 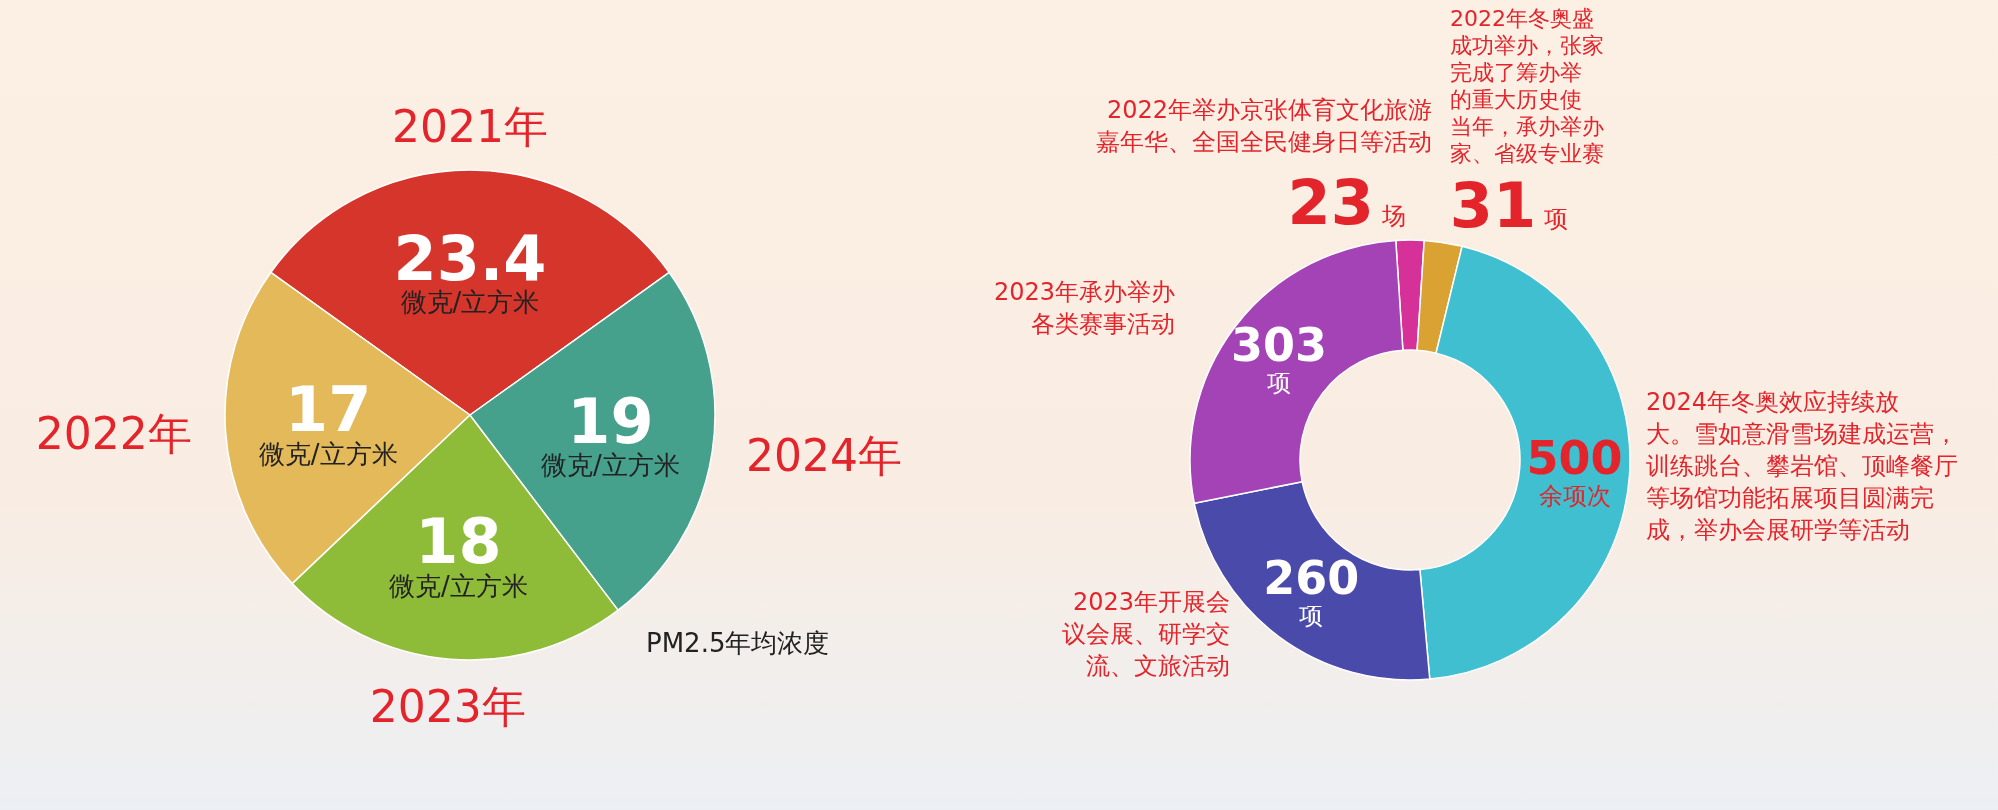 What do you see at coordinates (1146, 634) in the screenshot?
I see `slice-label: 2023年开展会议会展、研学交流、文旅活动` at bounding box center [1146, 634].